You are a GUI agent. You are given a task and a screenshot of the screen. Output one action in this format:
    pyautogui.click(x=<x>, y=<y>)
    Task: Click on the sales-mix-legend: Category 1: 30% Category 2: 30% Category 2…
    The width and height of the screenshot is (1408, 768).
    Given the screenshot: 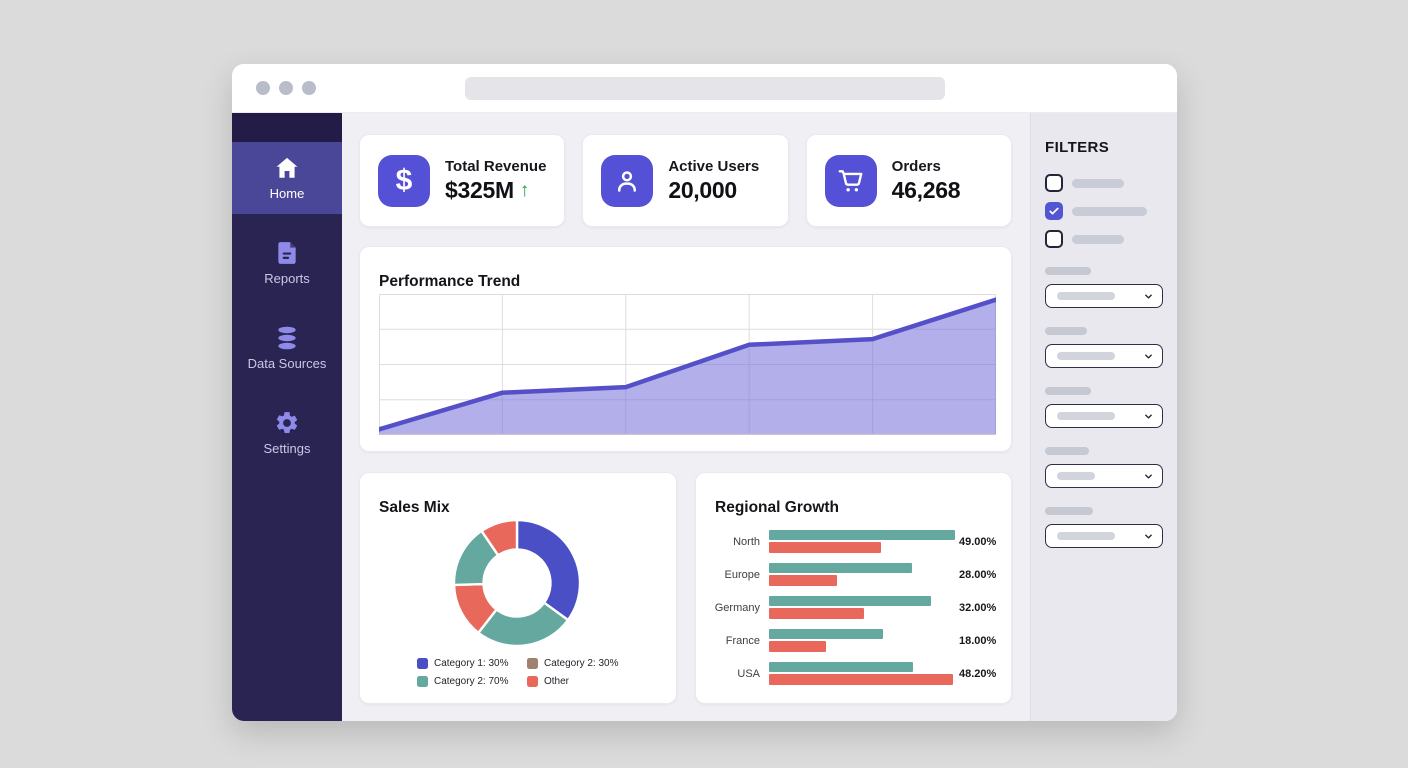 What is the action you would take?
    pyautogui.click(x=542, y=672)
    